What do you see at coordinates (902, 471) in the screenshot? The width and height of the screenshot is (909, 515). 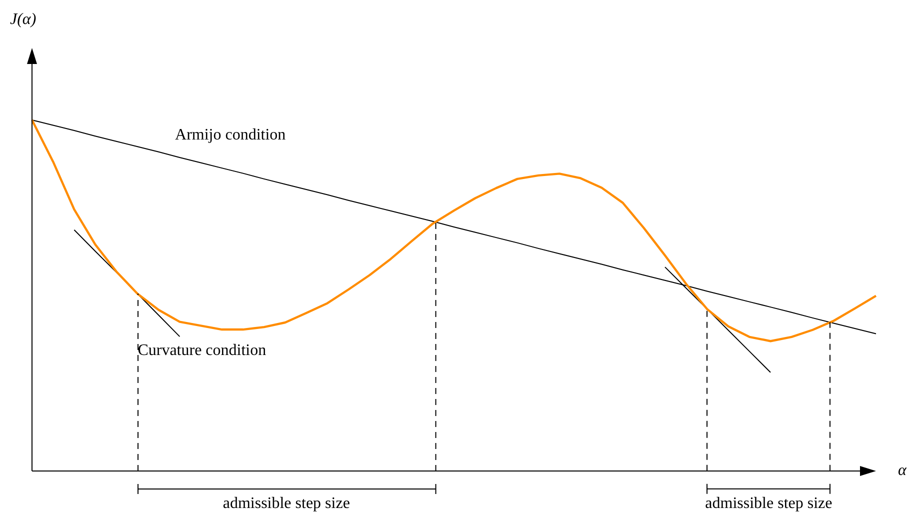 I see `x-axis-title: α` at bounding box center [902, 471].